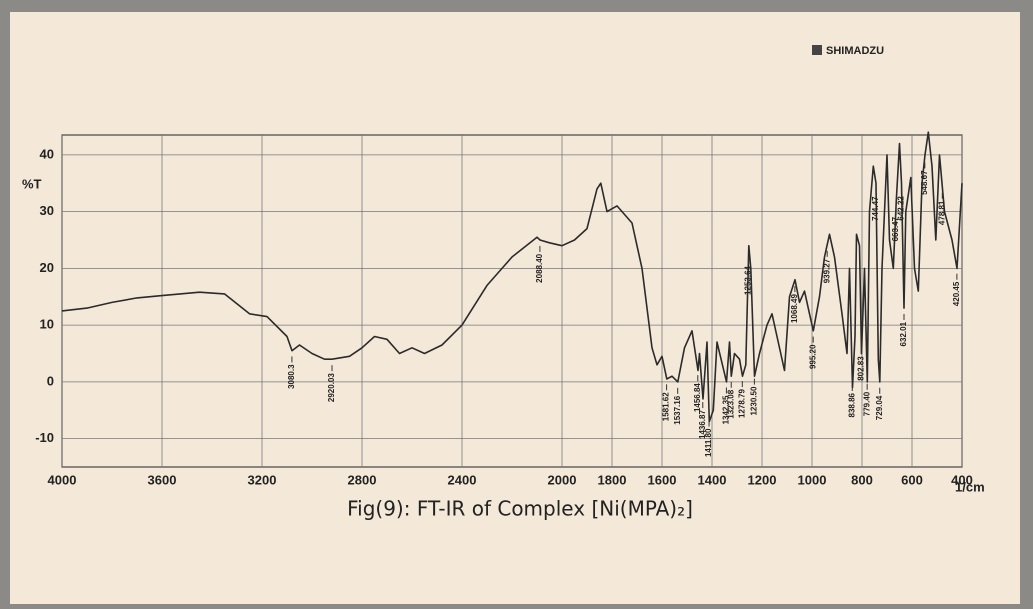 This screenshot has width=1033, height=609. I want to click on peak-label: 1253.64, so click(748, 279).